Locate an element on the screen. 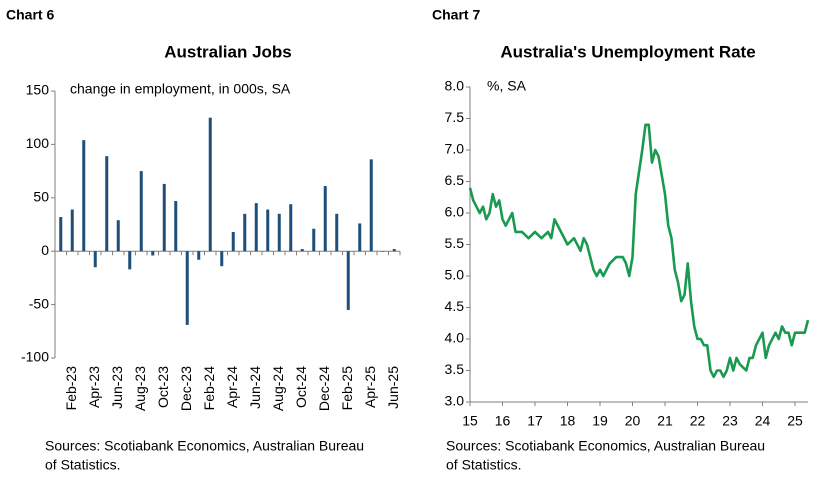 The height and width of the screenshot is (482, 828). y-tick-label: 100 is located at coordinates (38, 143).